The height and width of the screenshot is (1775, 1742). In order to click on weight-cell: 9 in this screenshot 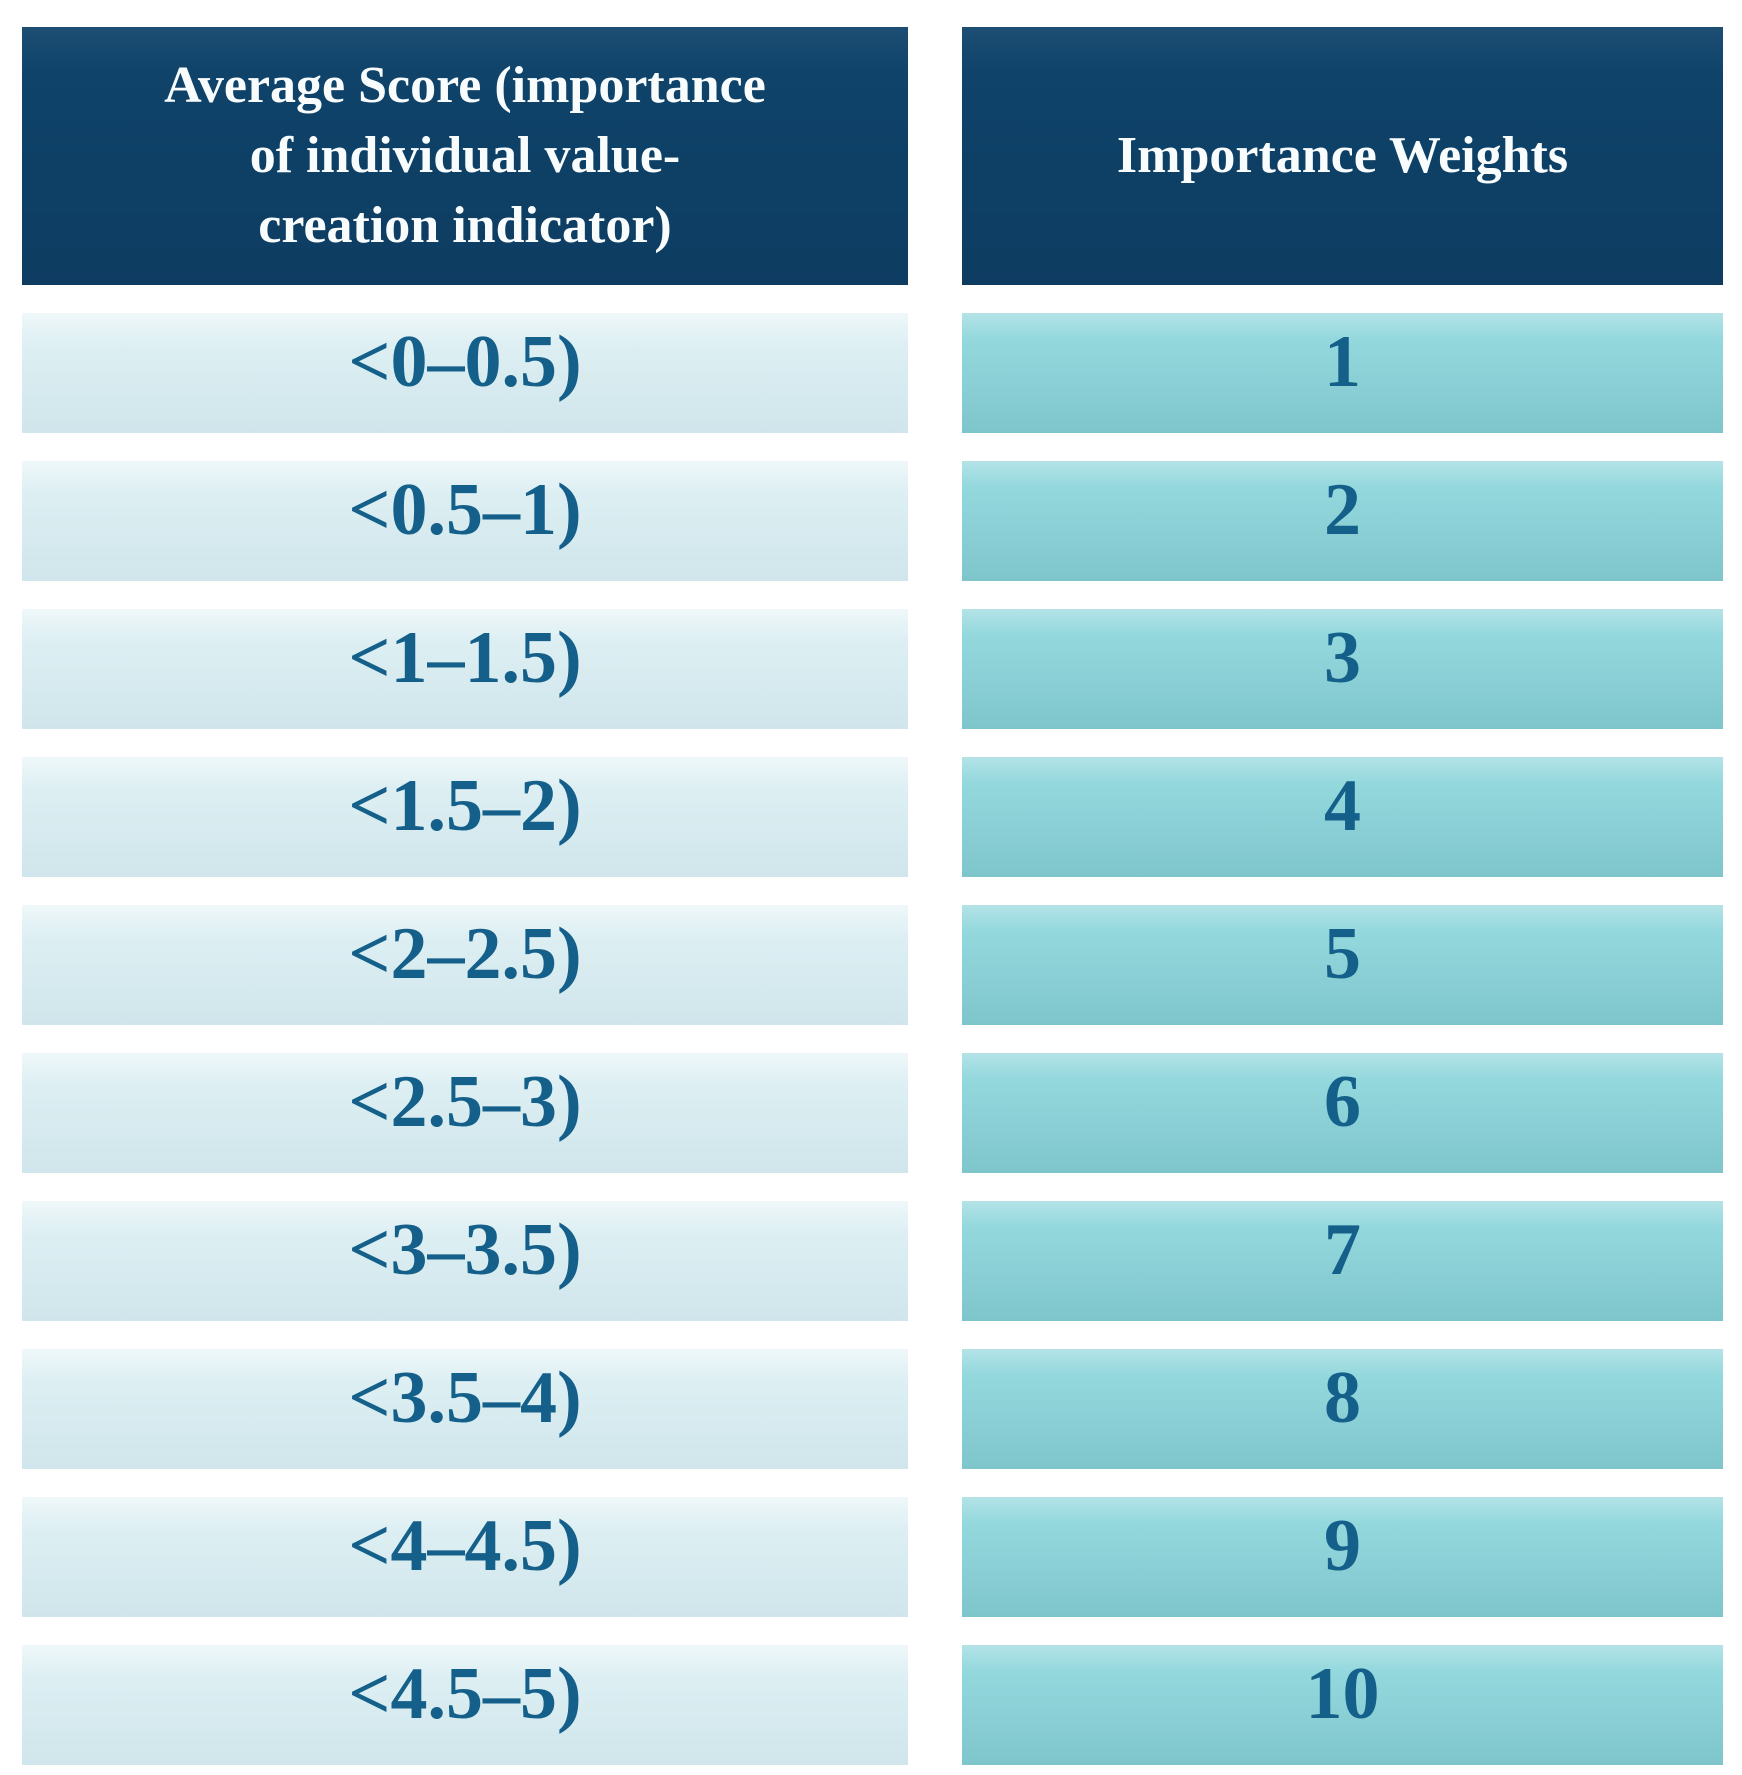, I will do `click(1342, 1557)`.